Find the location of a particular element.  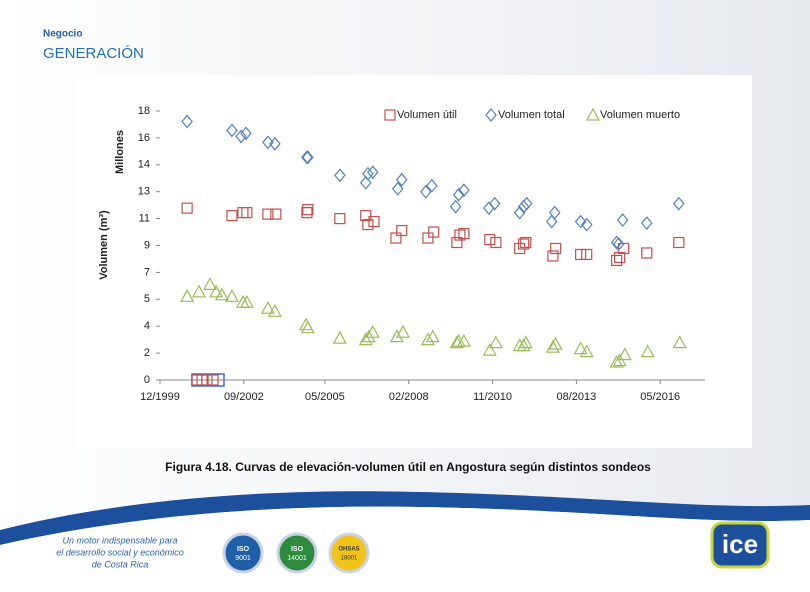

y-tick-label: 13 is located at coordinates (144, 192).